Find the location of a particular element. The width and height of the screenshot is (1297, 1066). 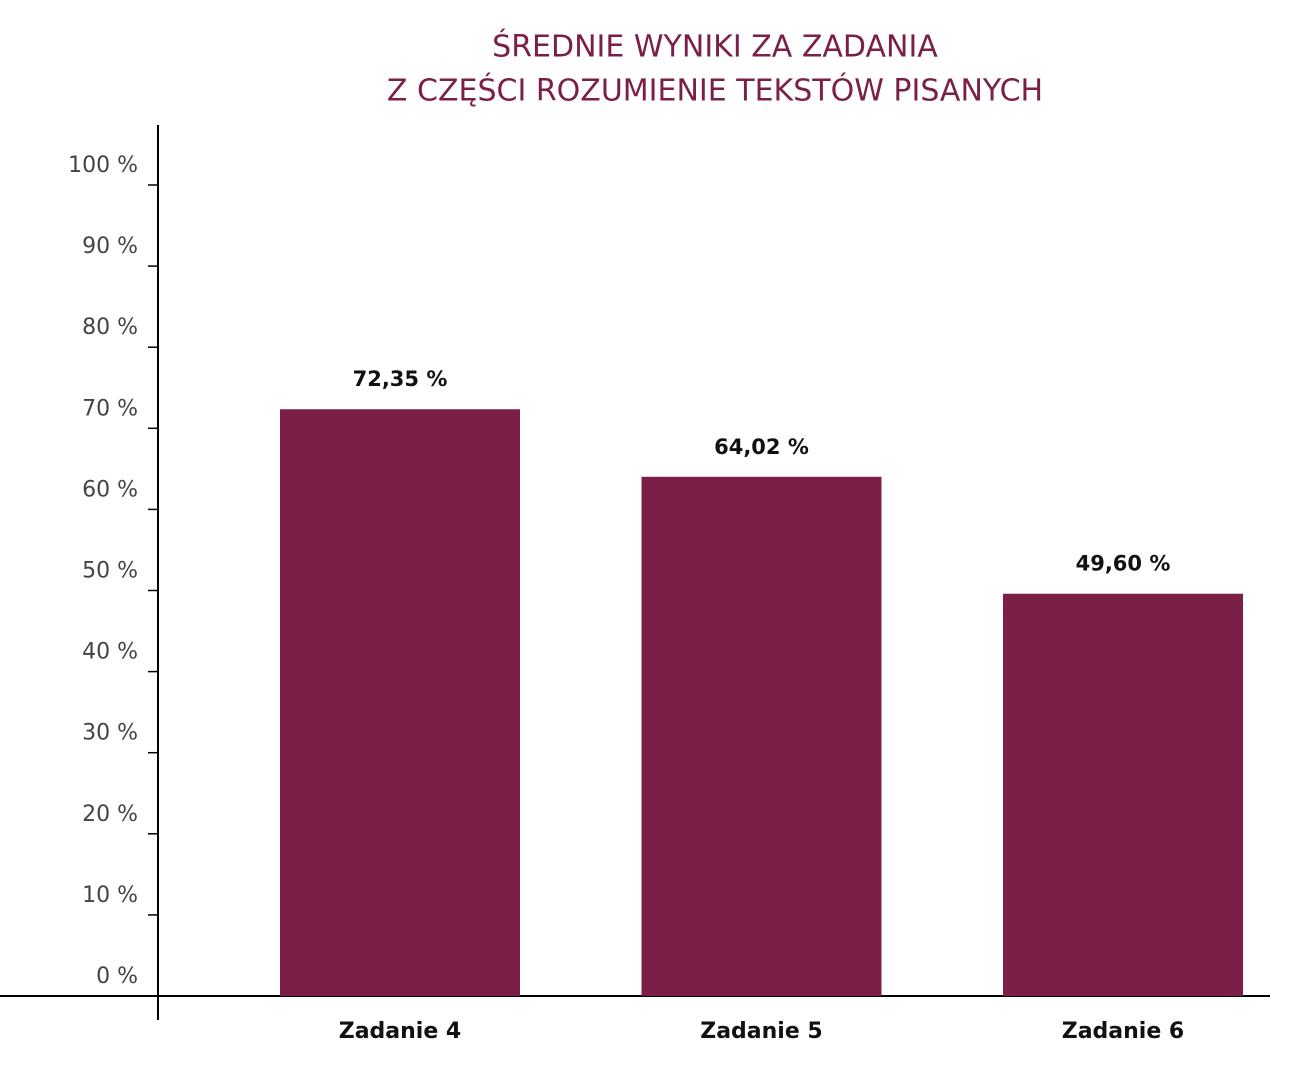

x-tick-label: Zadanie 4 is located at coordinates (400, 1031).